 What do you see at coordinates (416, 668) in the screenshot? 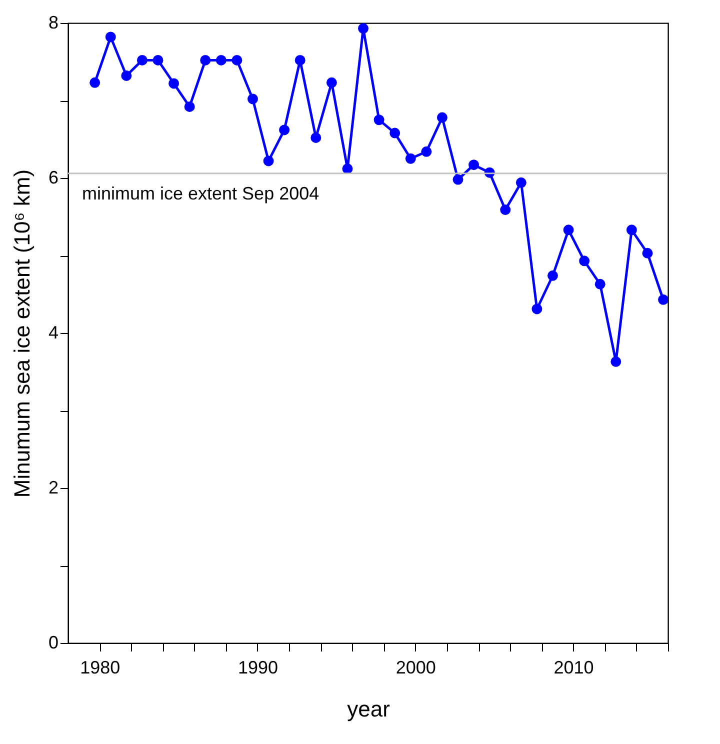
I see `x-tick-label: 2000` at bounding box center [416, 668].